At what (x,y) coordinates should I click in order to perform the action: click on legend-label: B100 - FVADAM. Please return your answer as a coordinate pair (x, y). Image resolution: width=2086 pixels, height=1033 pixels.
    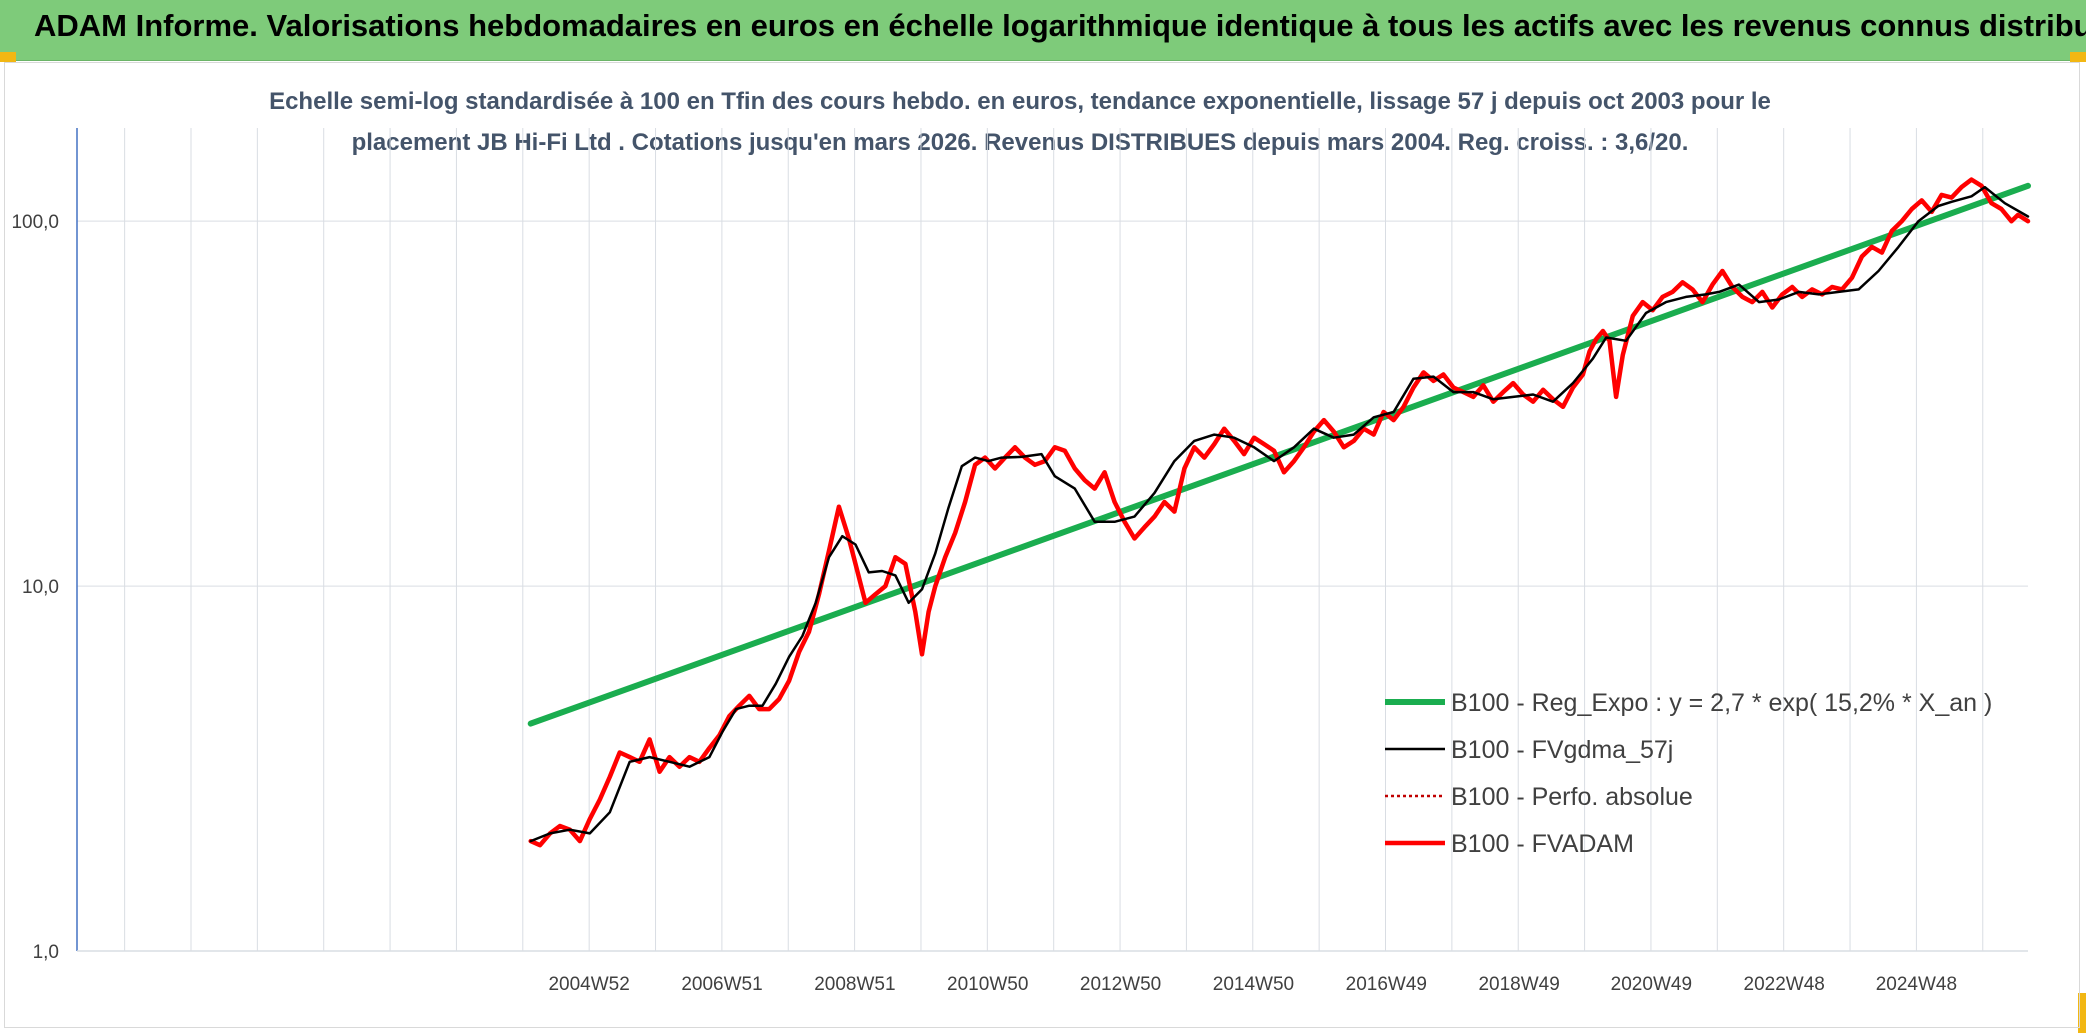
    Looking at the image, I should click on (1542, 844).